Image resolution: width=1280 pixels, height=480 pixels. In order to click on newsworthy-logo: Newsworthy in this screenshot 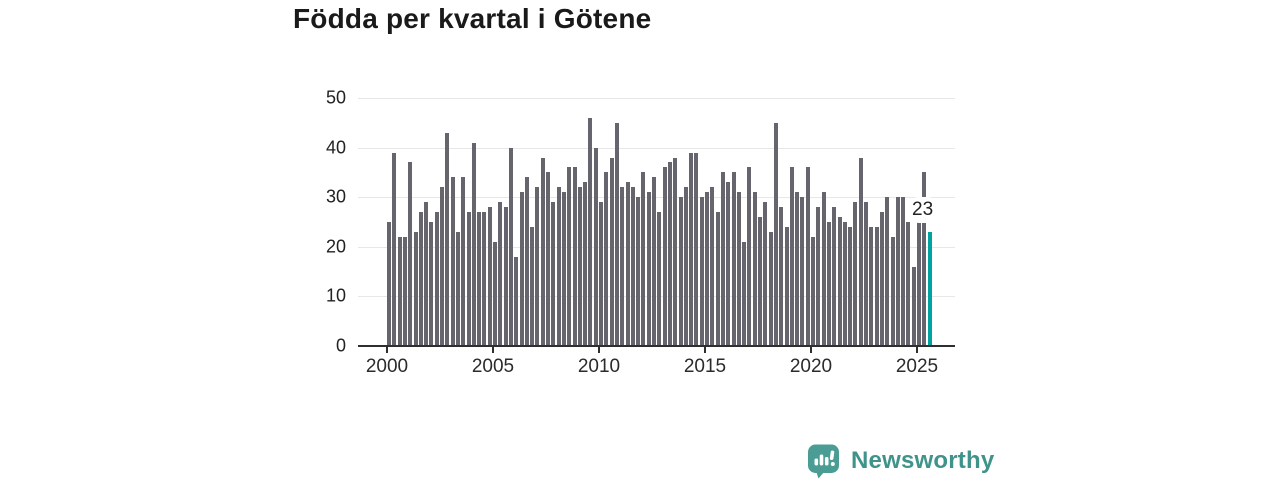, I will do `click(900, 461)`.